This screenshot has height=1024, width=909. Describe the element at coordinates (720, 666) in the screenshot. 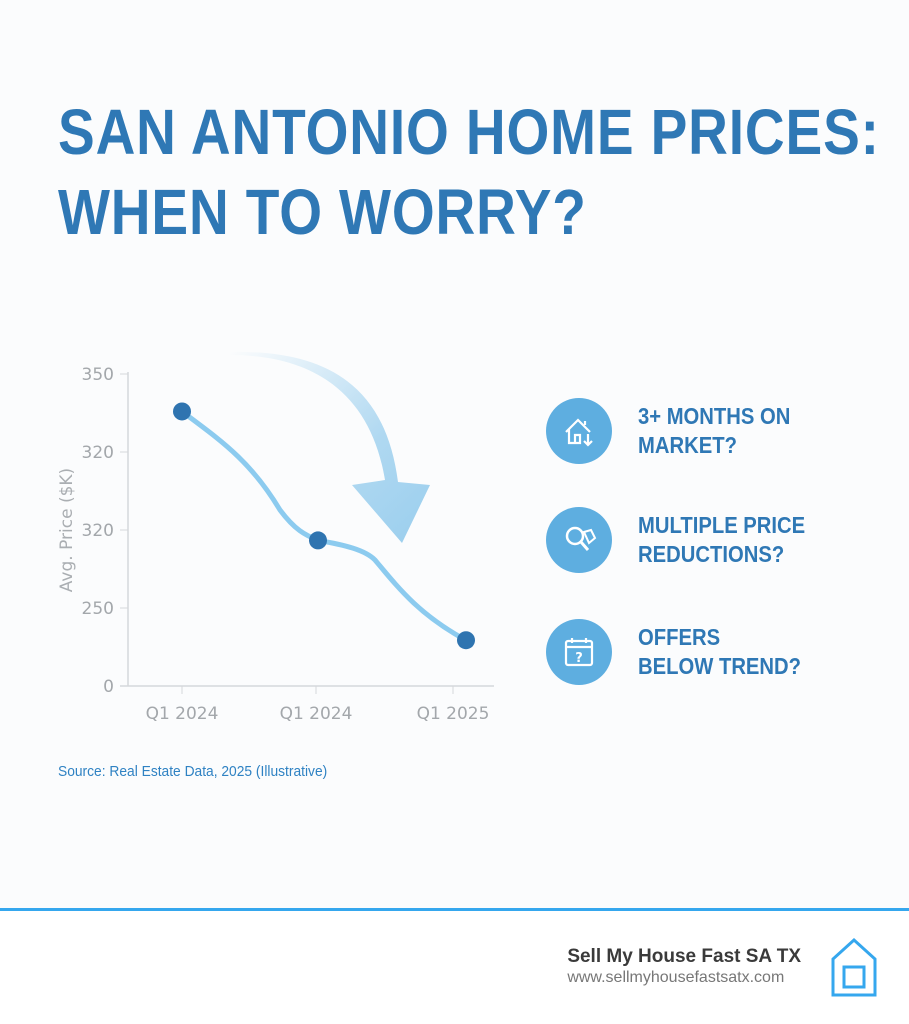

I see `warning-line-2: BELOW TREND?` at that location.